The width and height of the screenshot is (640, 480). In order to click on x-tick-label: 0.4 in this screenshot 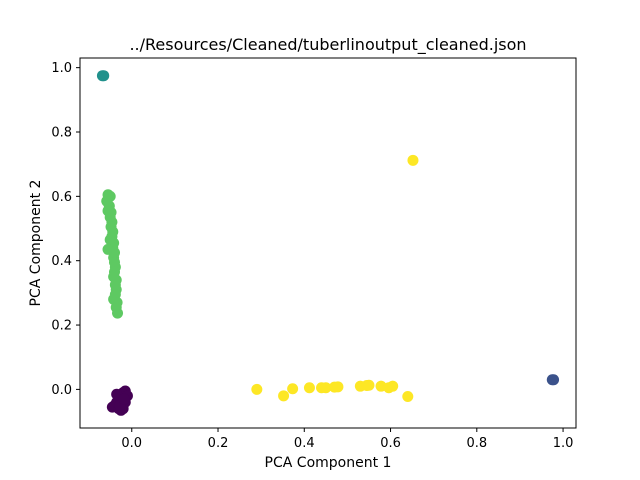, I will do `click(304, 443)`.